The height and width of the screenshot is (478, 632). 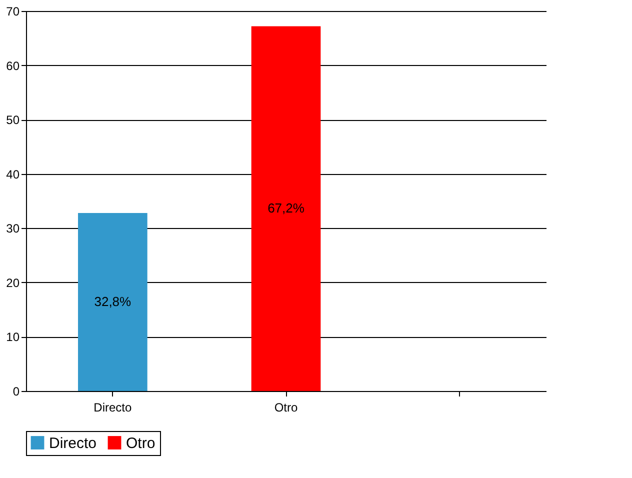 I want to click on y-tick-label: 20, so click(x=13, y=283).